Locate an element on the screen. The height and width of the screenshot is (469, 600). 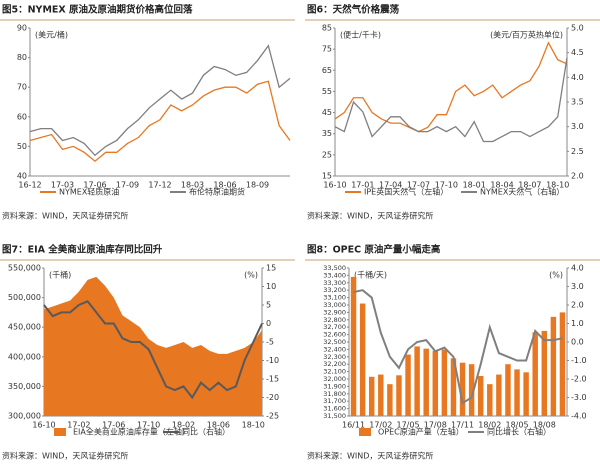
y2-tick-label: -2.0 is located at coordinates (579, 379).